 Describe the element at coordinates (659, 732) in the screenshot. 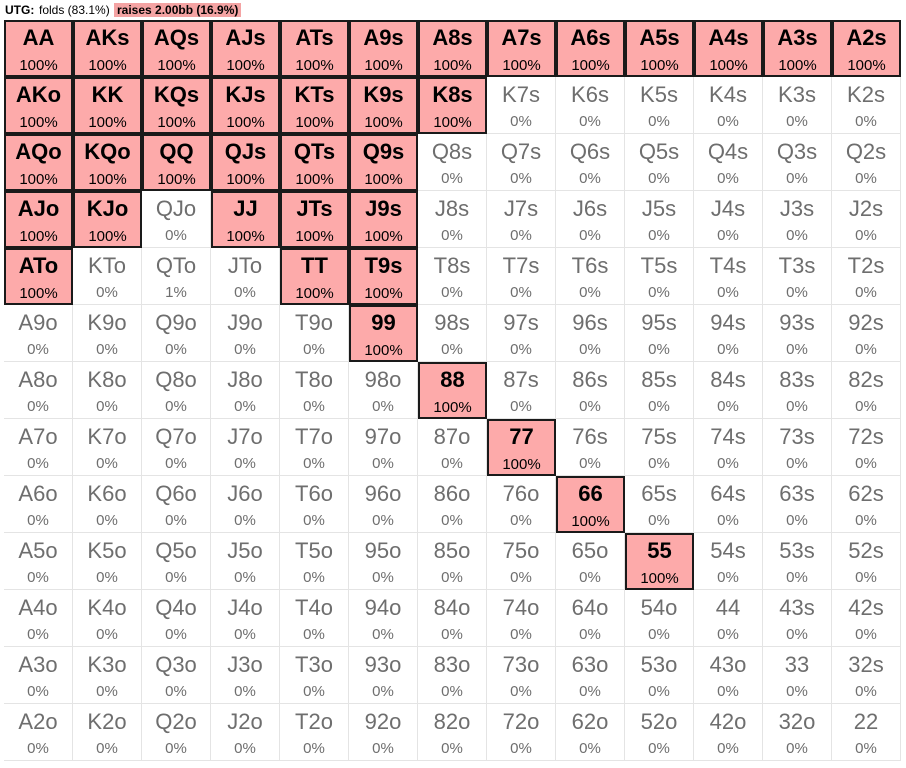

I see `hand-cell: 52o 0%` at that location.